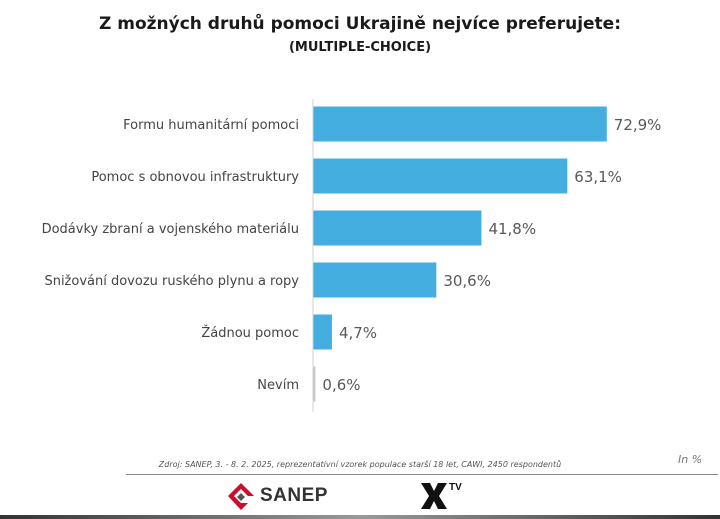  Describe the element at coordinates (467, 281) in the screenshot. I see `value-label: 30,6%` at that location.